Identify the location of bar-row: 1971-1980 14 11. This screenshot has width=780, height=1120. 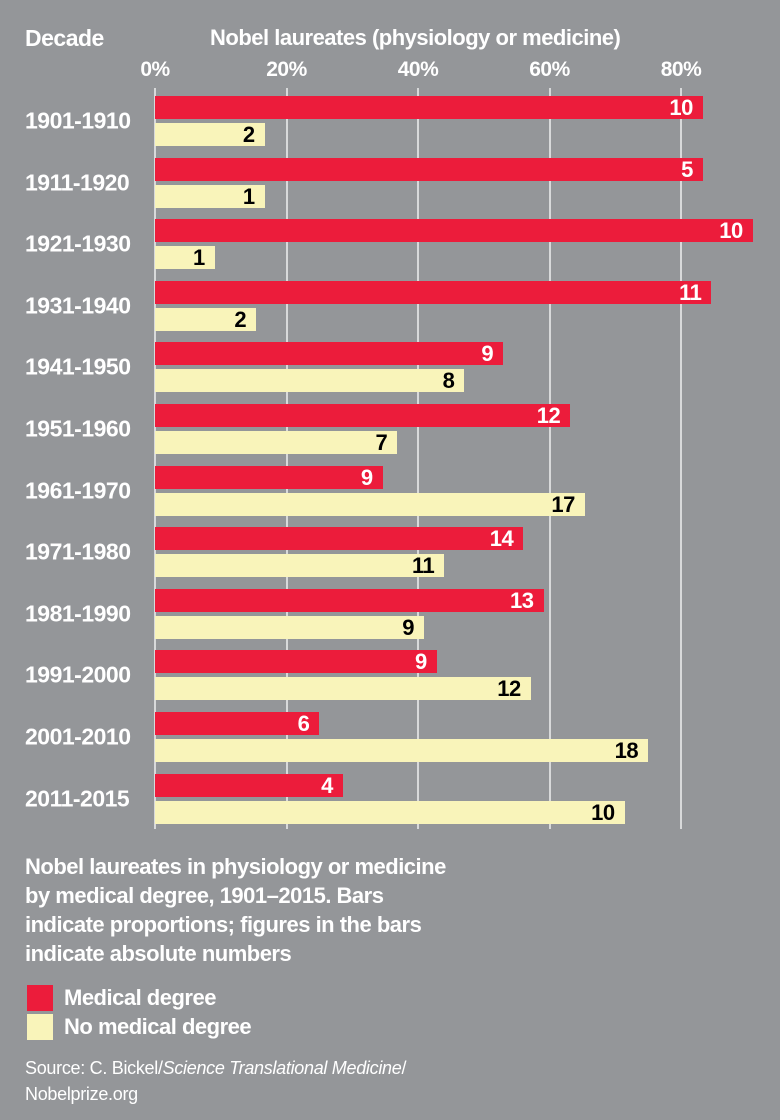
(390, 552).